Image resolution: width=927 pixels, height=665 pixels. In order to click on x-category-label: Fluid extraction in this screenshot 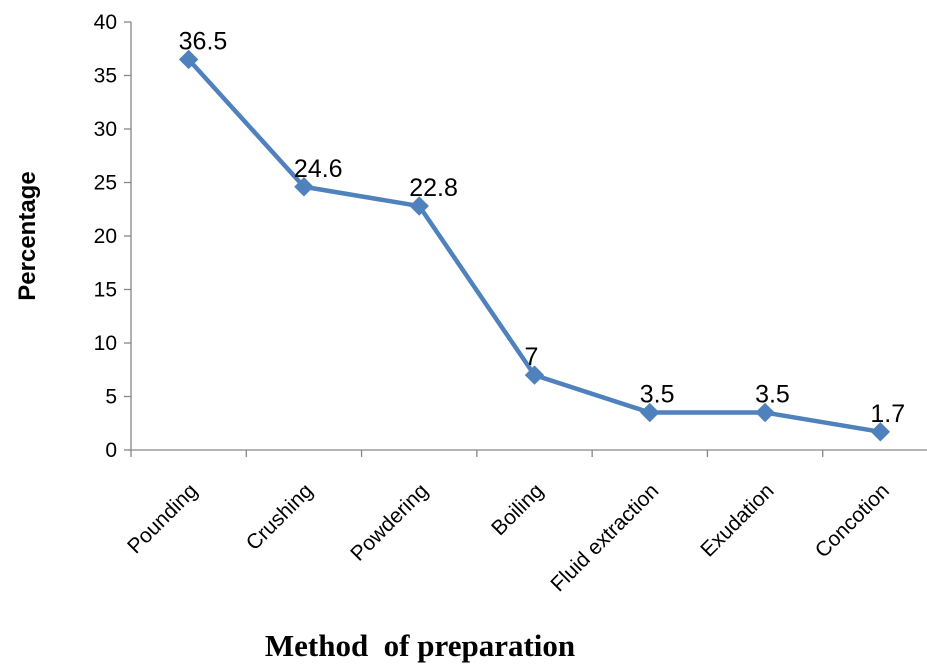, I will do `click(604, 537)`.